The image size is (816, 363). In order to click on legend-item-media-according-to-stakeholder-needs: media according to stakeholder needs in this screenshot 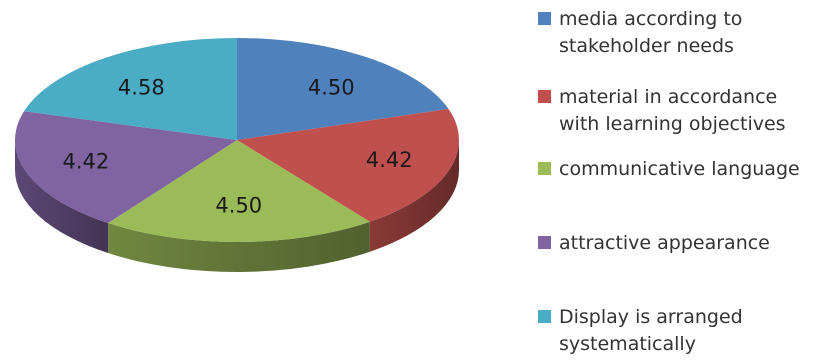, I will do `click(676, 33)`.